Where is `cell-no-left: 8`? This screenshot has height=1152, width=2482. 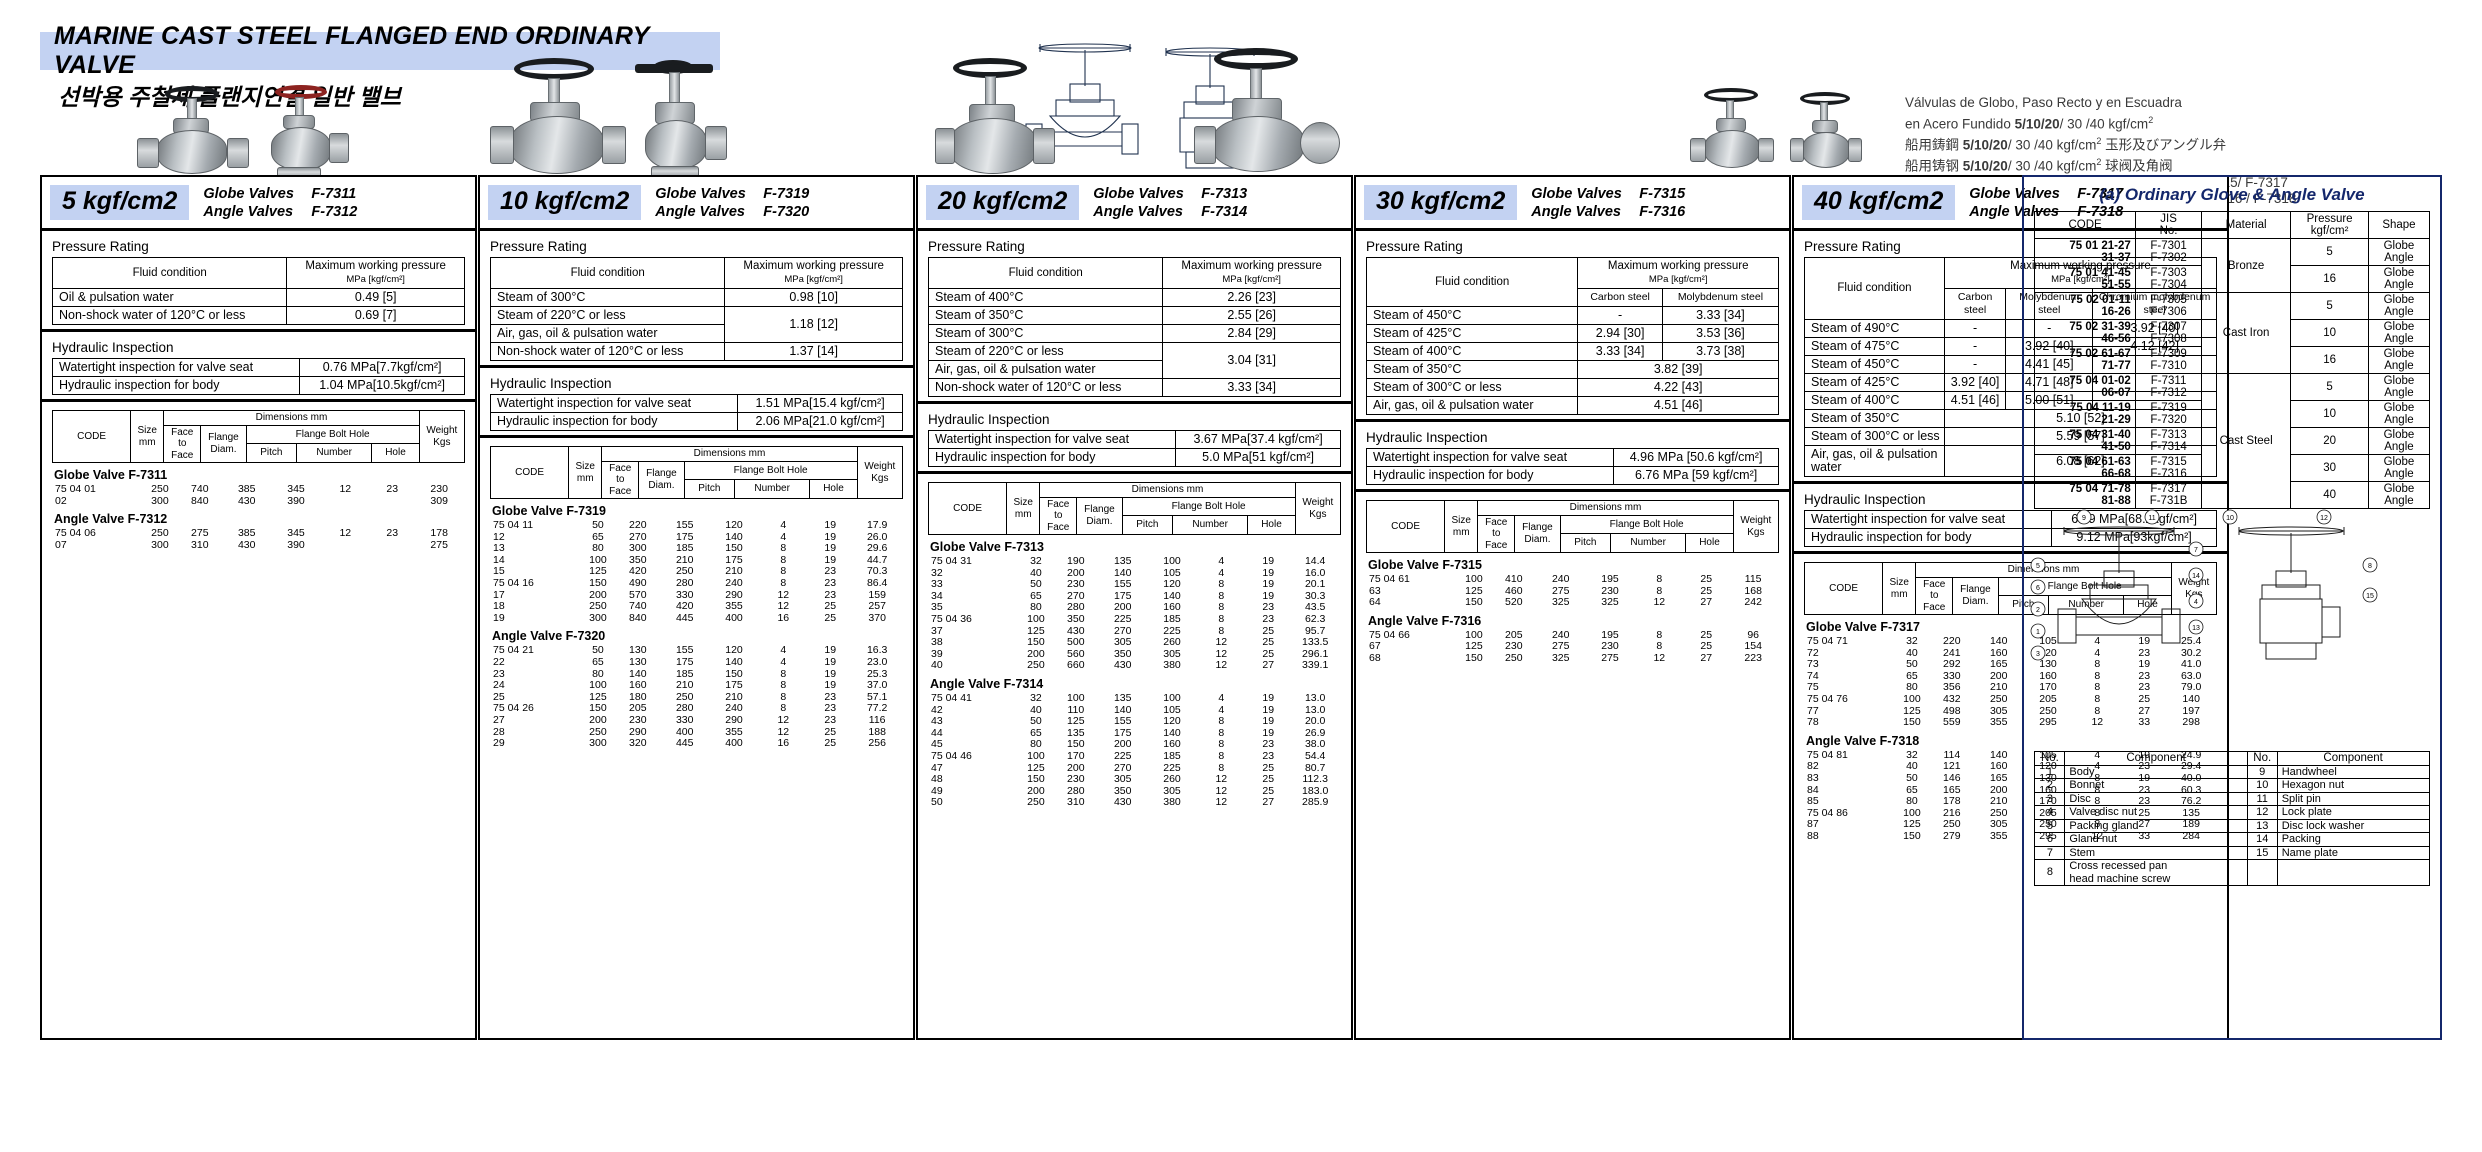
cell-no-left: 8 is located at coordinates (2050, 872).